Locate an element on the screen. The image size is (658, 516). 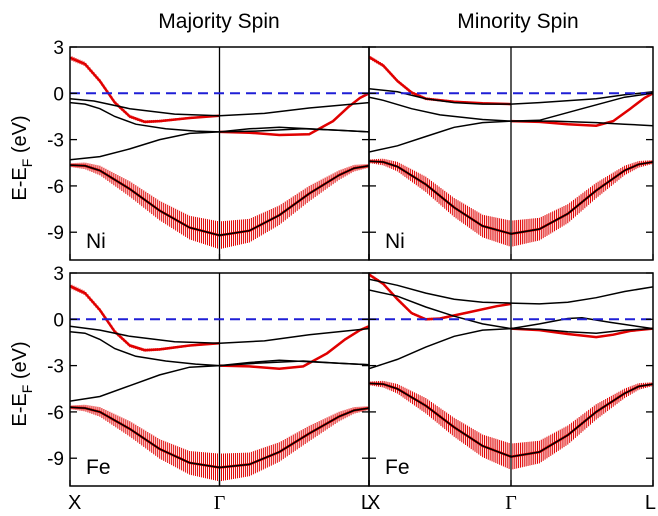
column-title-minority: Minority Spin is located at coordinates (517, 21).